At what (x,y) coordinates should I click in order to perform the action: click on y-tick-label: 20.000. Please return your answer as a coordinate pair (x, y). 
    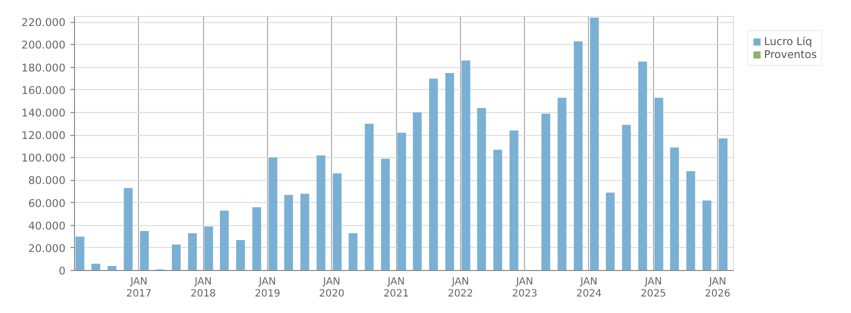
    Looking at the image, I should click on (47, 248).